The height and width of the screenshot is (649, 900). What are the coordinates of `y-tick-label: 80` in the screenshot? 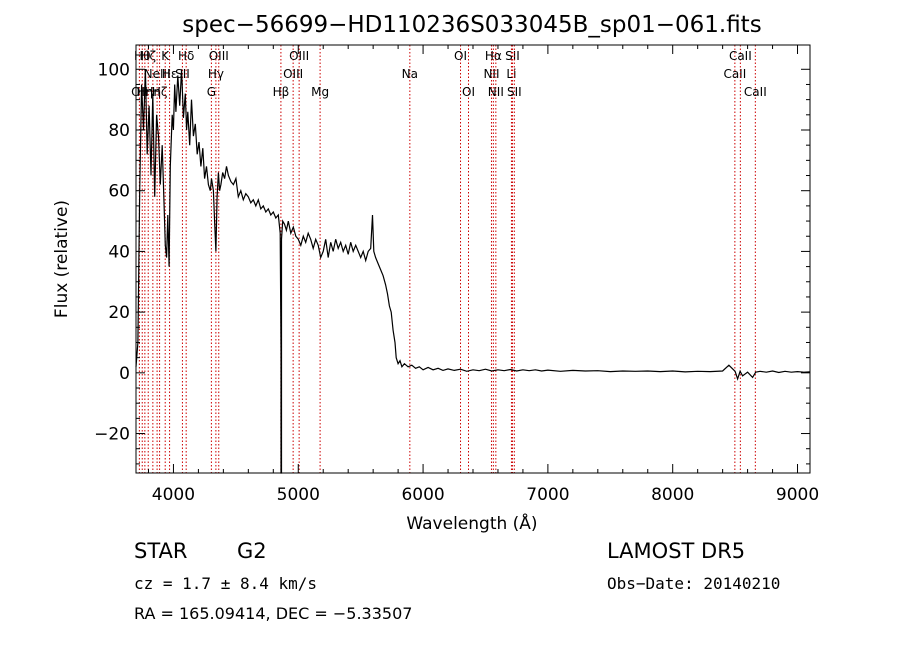 It's located at (119, 131).